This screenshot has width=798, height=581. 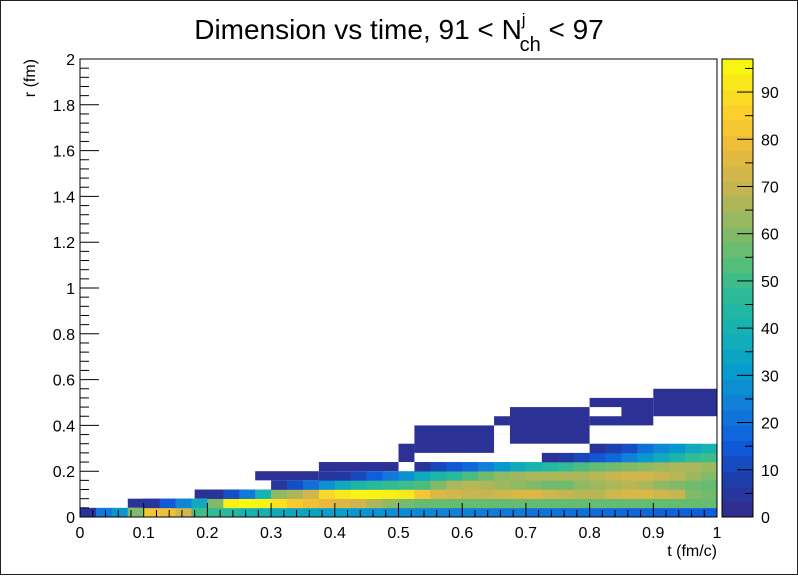 I want to click on y-axis-label: r (fm), so click(x=30, y=78).